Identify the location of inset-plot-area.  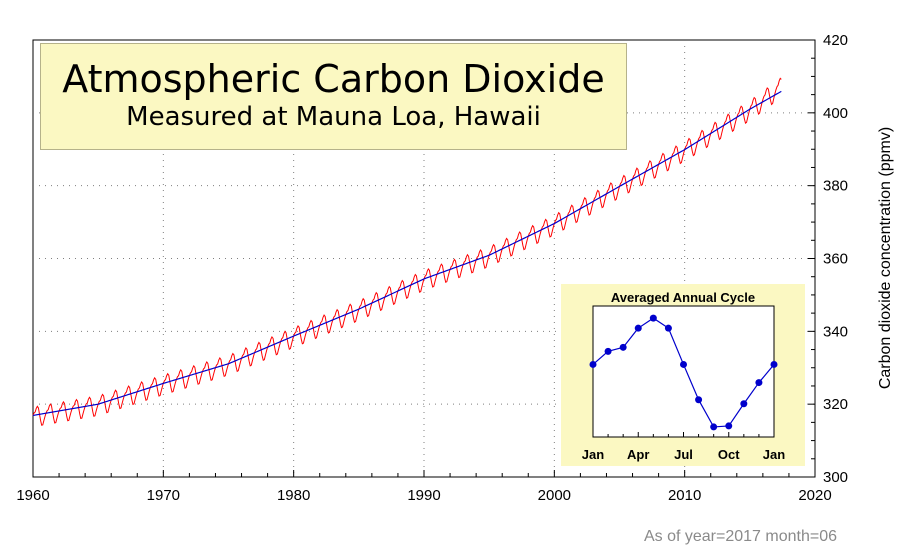
(683, 371).